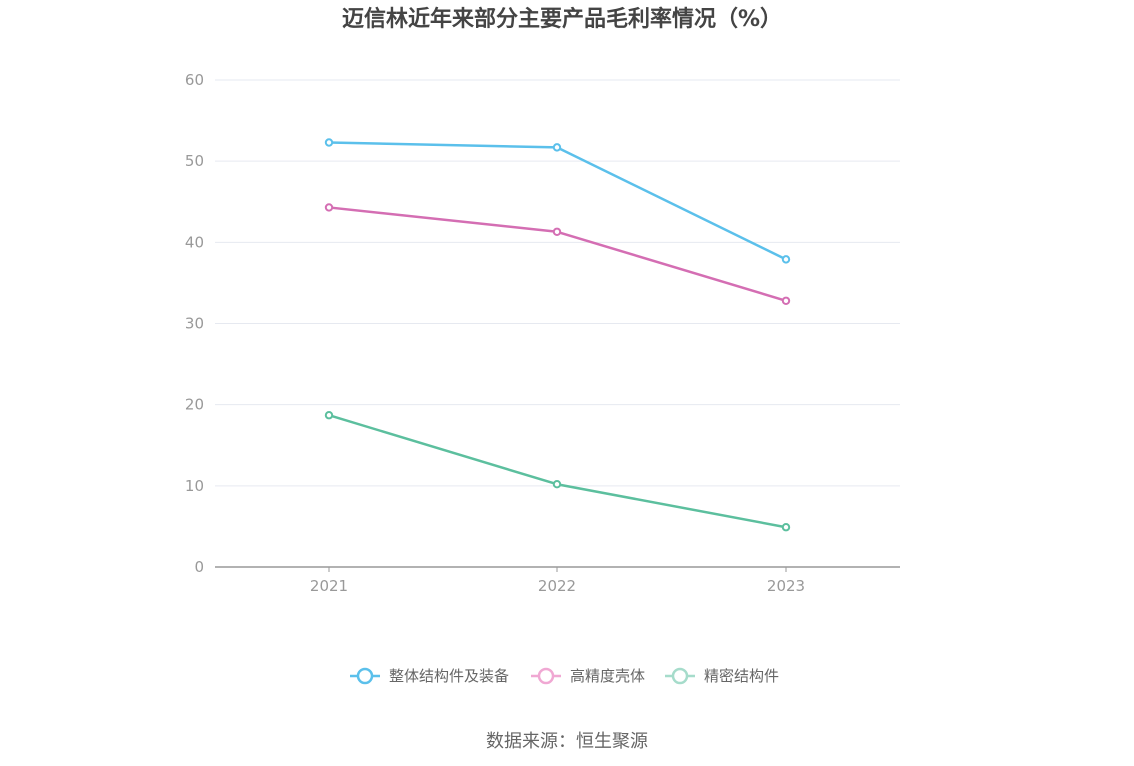 The image size is (1134, 766). Describe the element at coordinates (741, 676) in the screenshot. I see `legend-label: 精密结构件` at that location.